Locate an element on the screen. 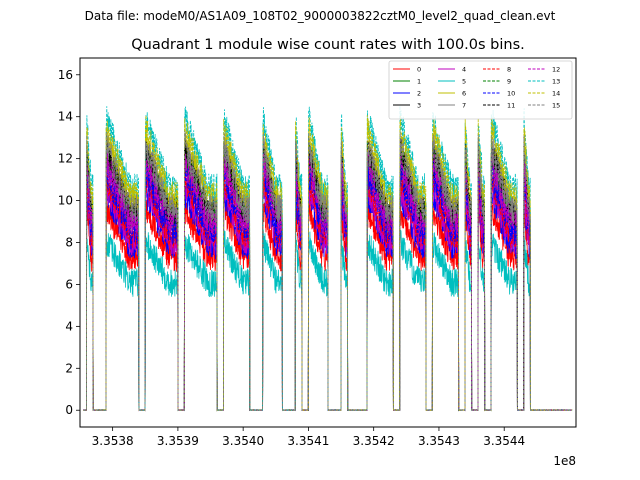  legend-label-4: 4 is located at coordinates (464, 70).